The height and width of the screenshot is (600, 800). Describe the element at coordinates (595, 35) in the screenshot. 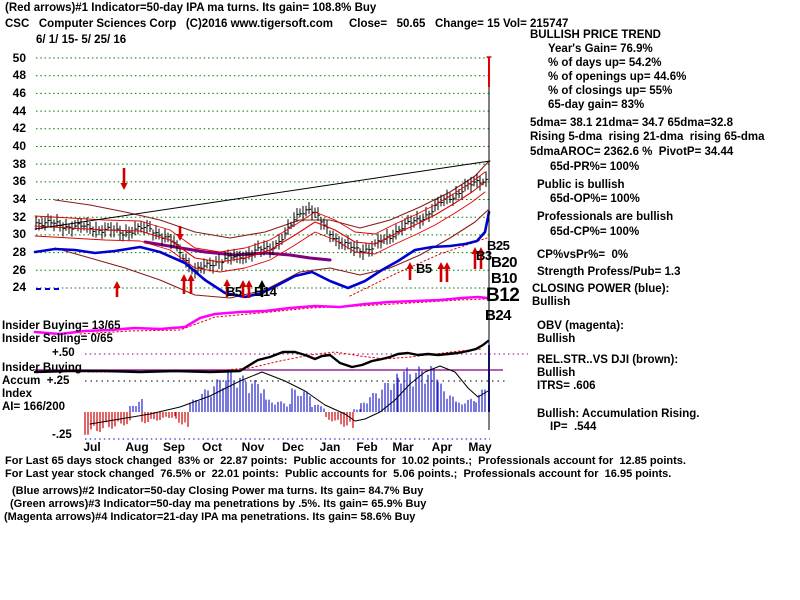

I see `analysis-line: BULLISH PRICE TREND` at that location.